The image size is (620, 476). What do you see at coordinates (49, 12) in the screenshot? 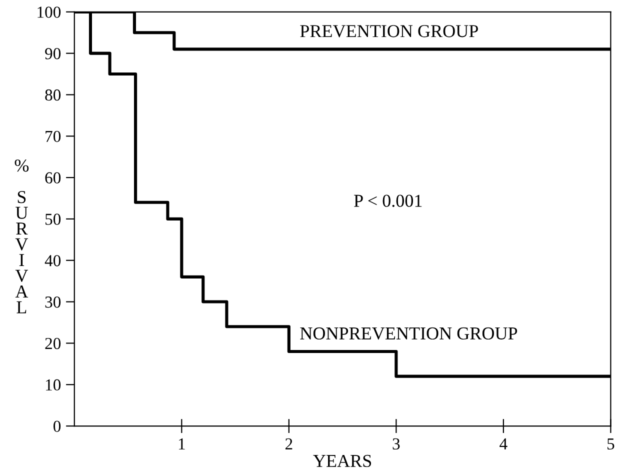
I see `y-tick-label: 100` at bounding box center [49, 12].